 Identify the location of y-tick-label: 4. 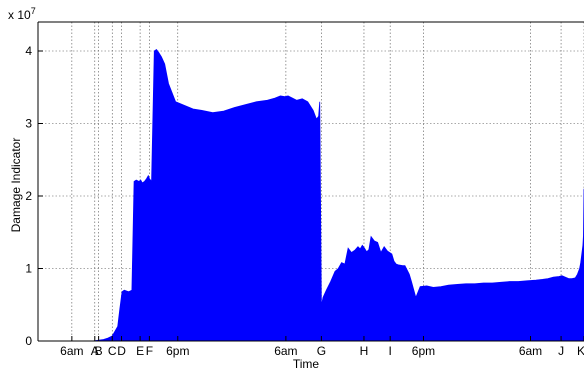
(28, 51).